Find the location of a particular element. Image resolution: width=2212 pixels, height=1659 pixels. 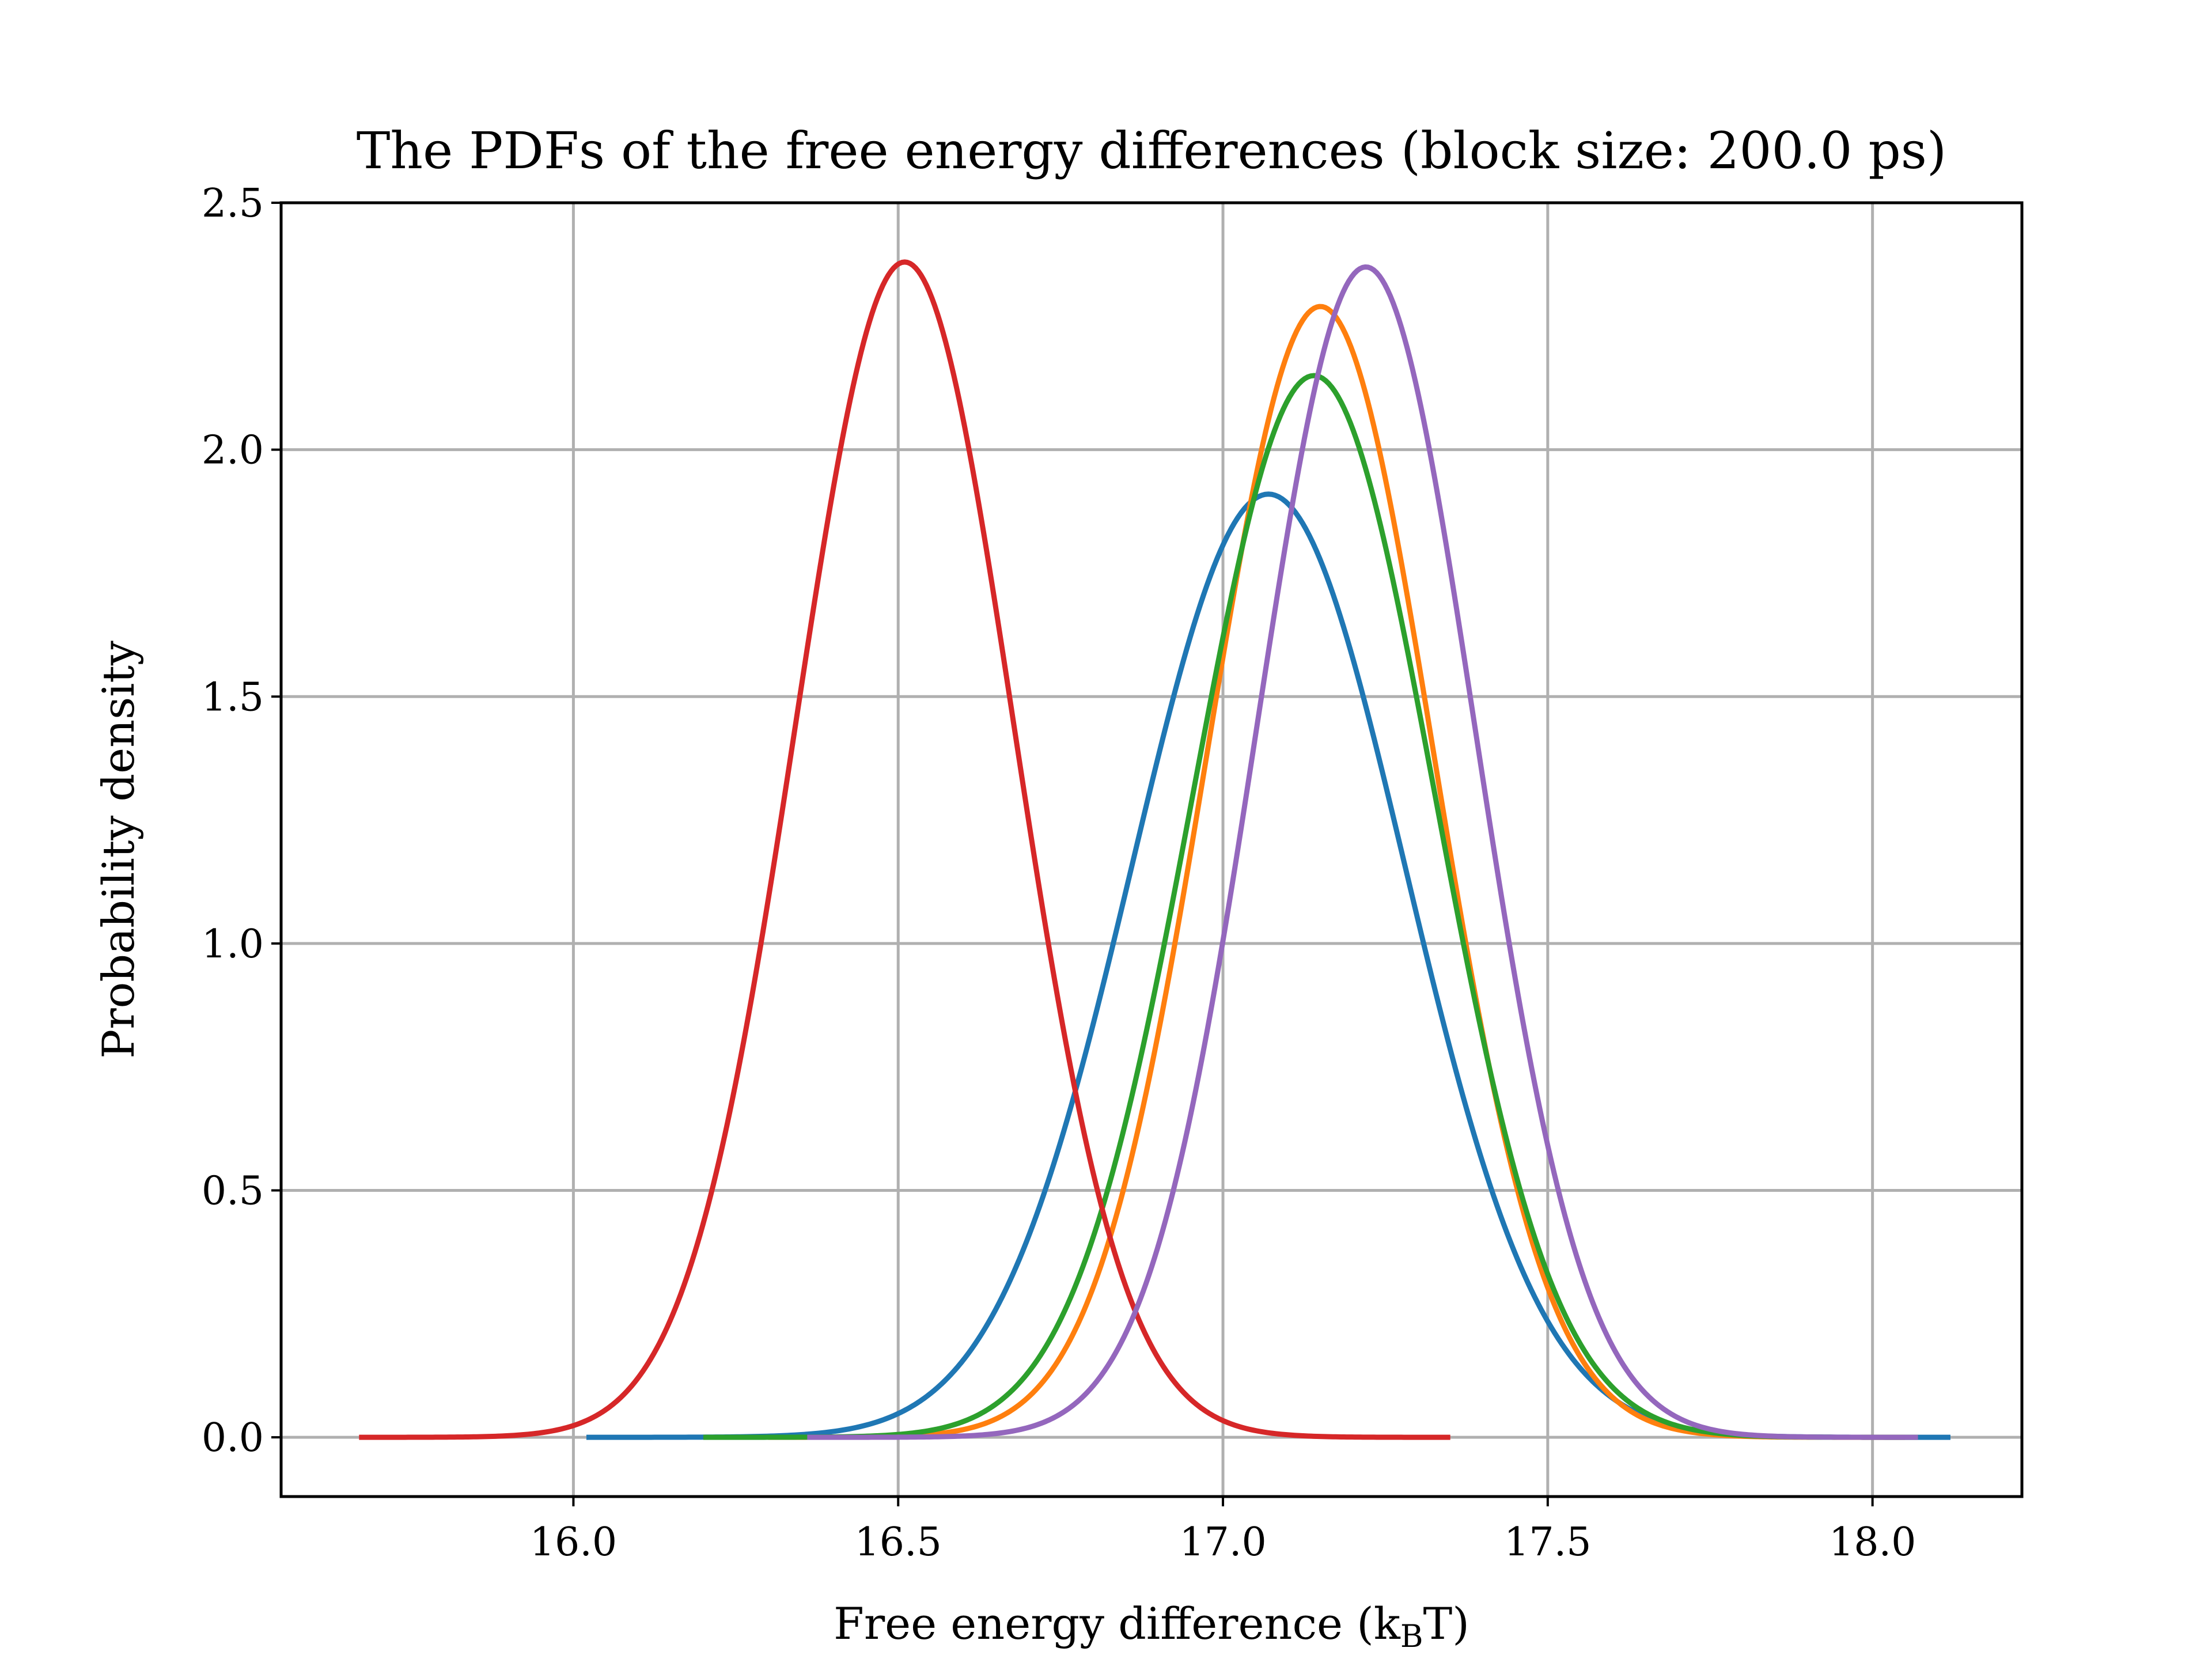

y-tick-label: 1.5 is located at coordinates (233, 697).